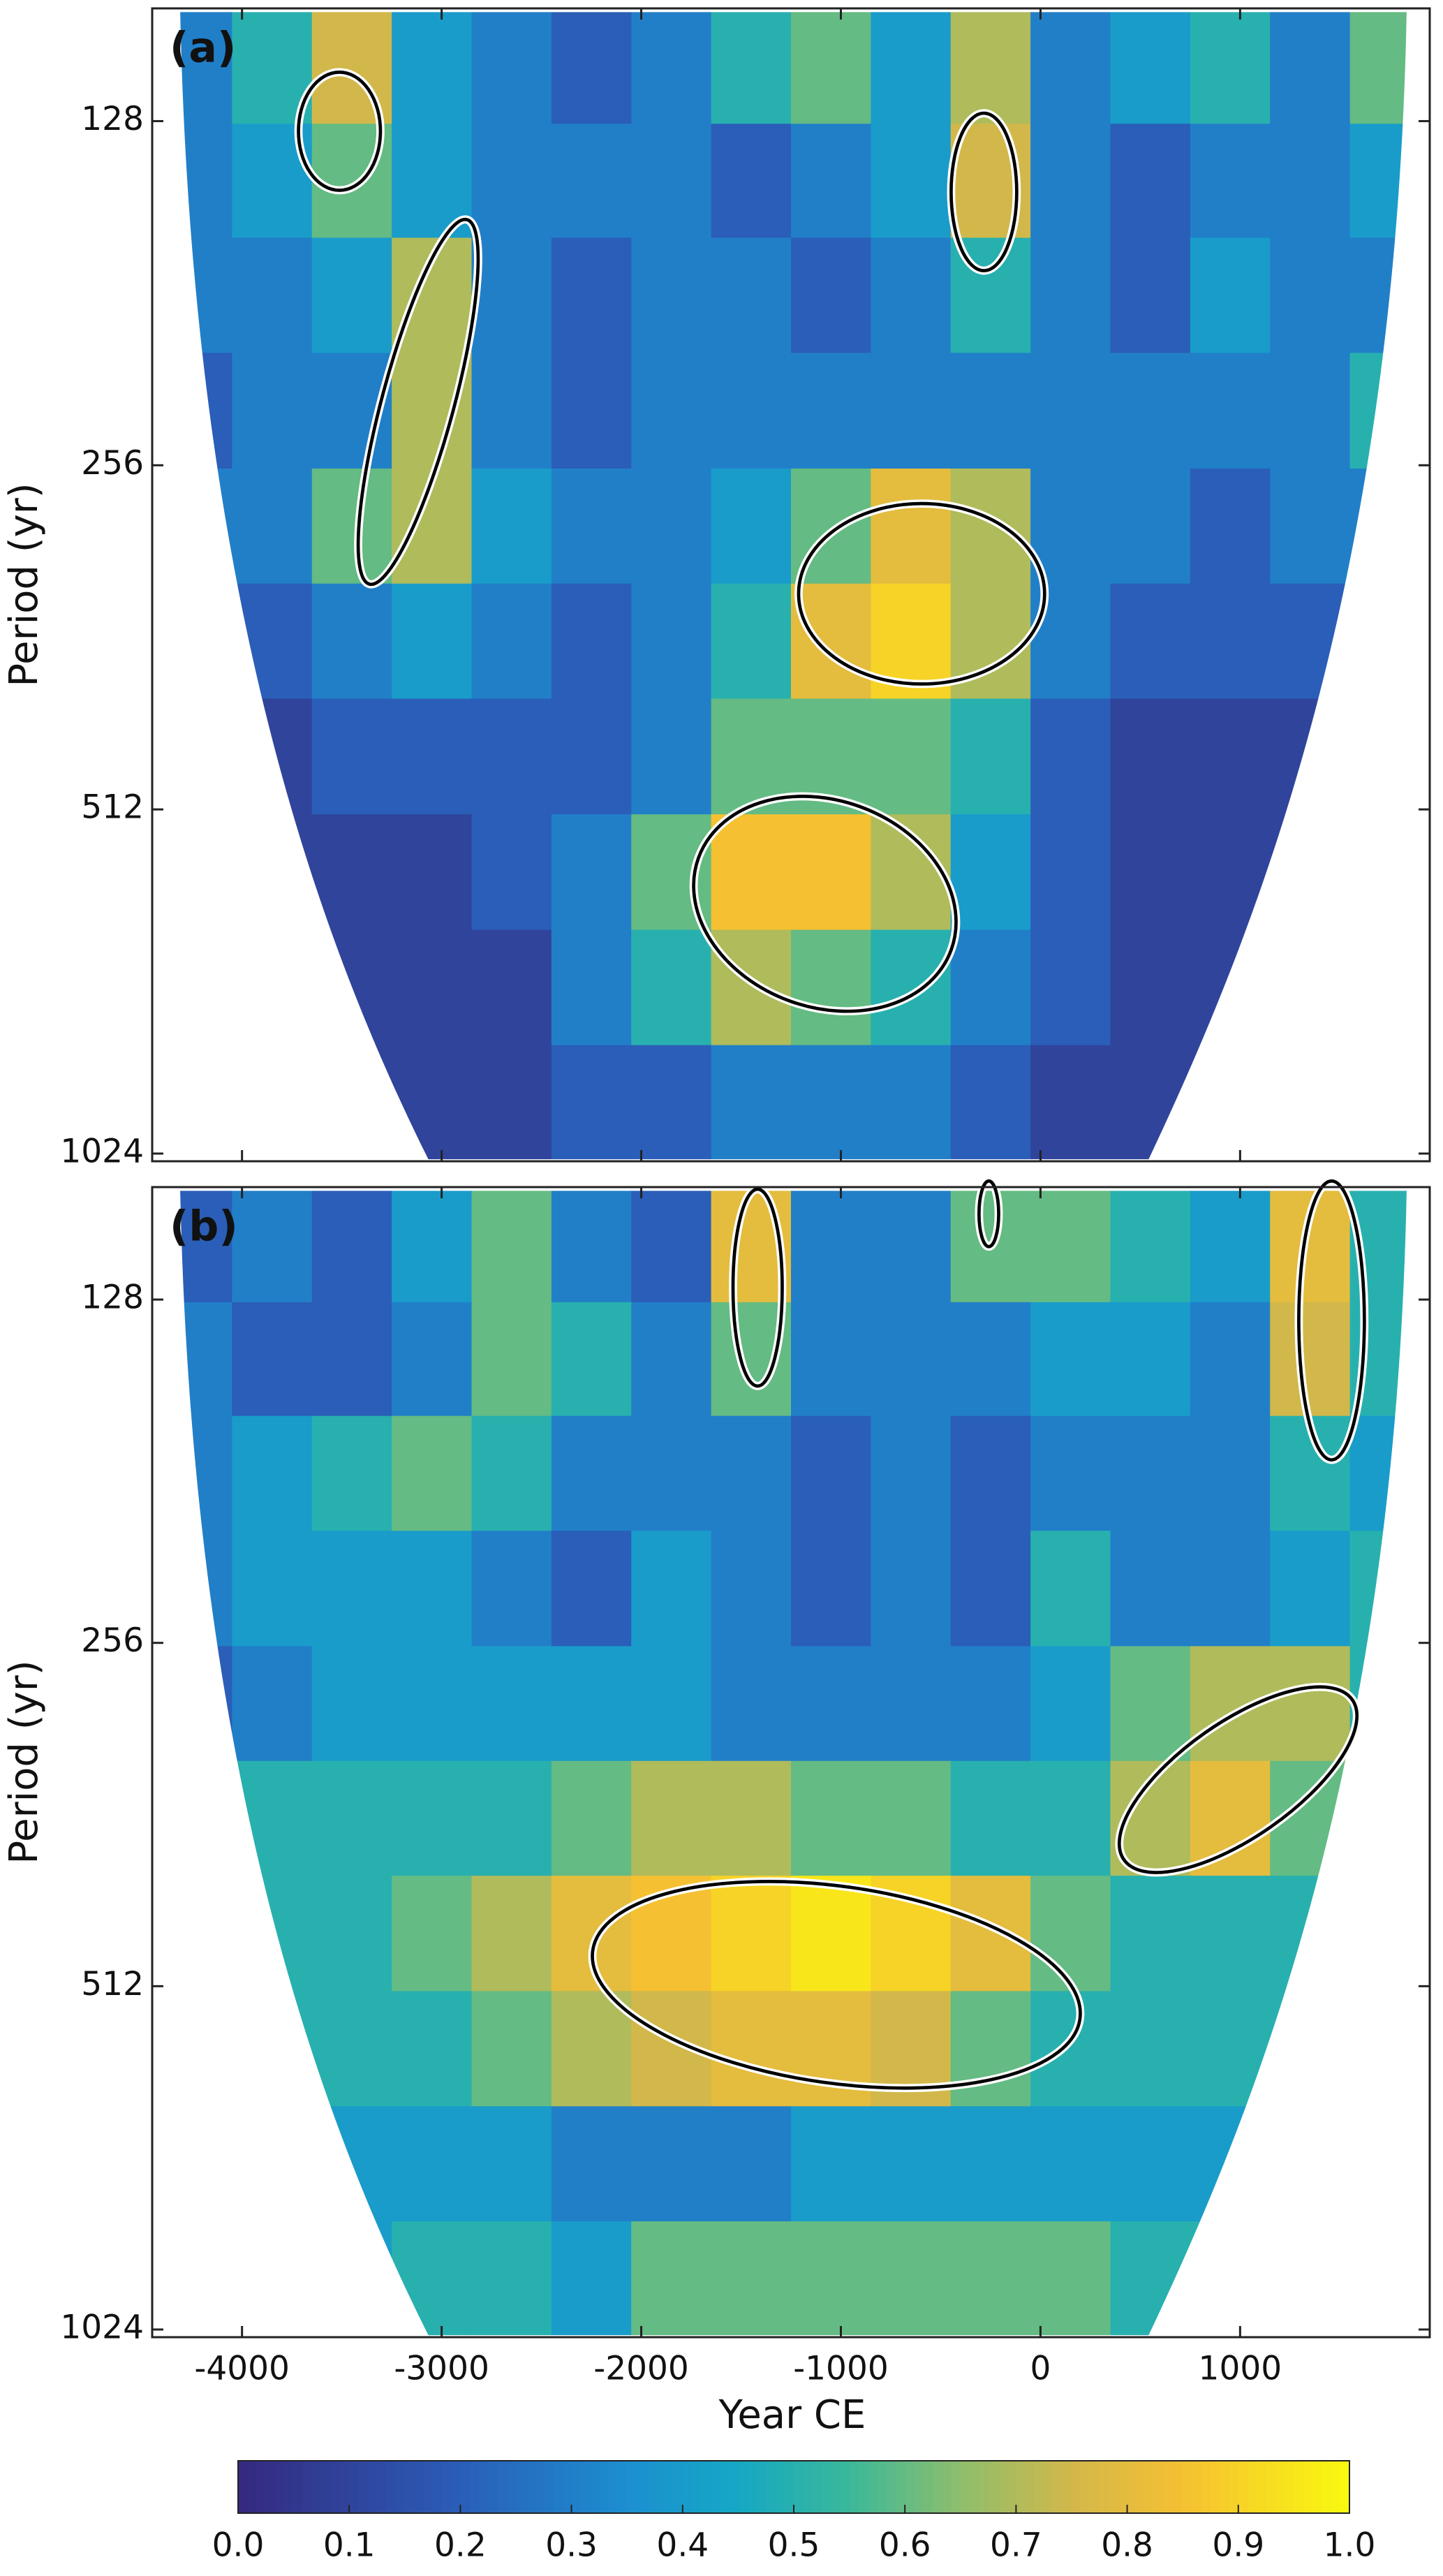 Image resolution: width=1443 pixels, height=2576 pixels. What do you see at coordinates (794, 2545) in the screenshot?
I see `colorbar-tick-label: 0.5` at bounding box center [794, 2545].